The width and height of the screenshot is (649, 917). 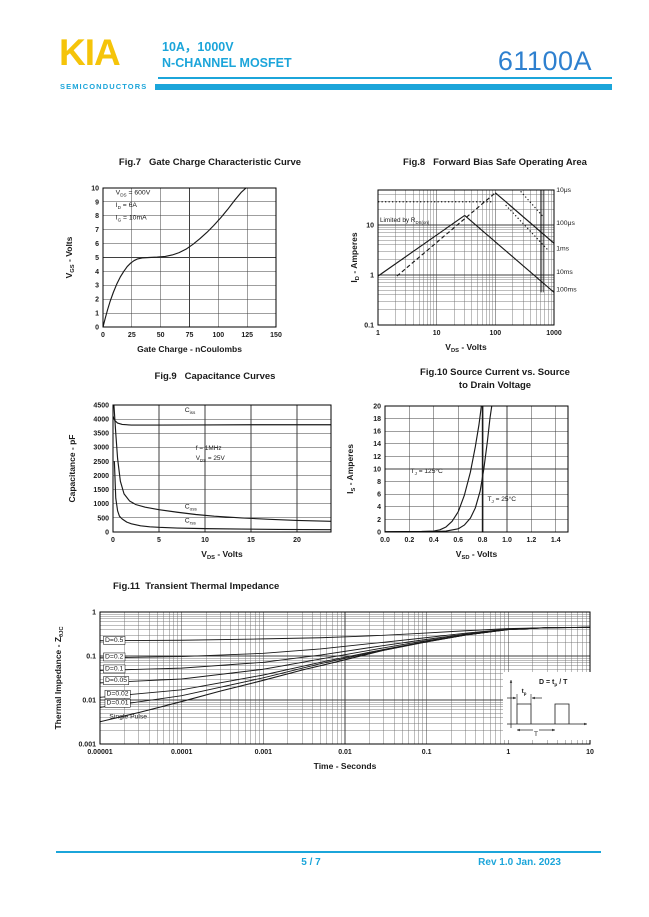 What do you see at coordinates (133, 193) in the screenshot?
I see `svg-text: VDS = 600V` at bounding box center [133, 193].